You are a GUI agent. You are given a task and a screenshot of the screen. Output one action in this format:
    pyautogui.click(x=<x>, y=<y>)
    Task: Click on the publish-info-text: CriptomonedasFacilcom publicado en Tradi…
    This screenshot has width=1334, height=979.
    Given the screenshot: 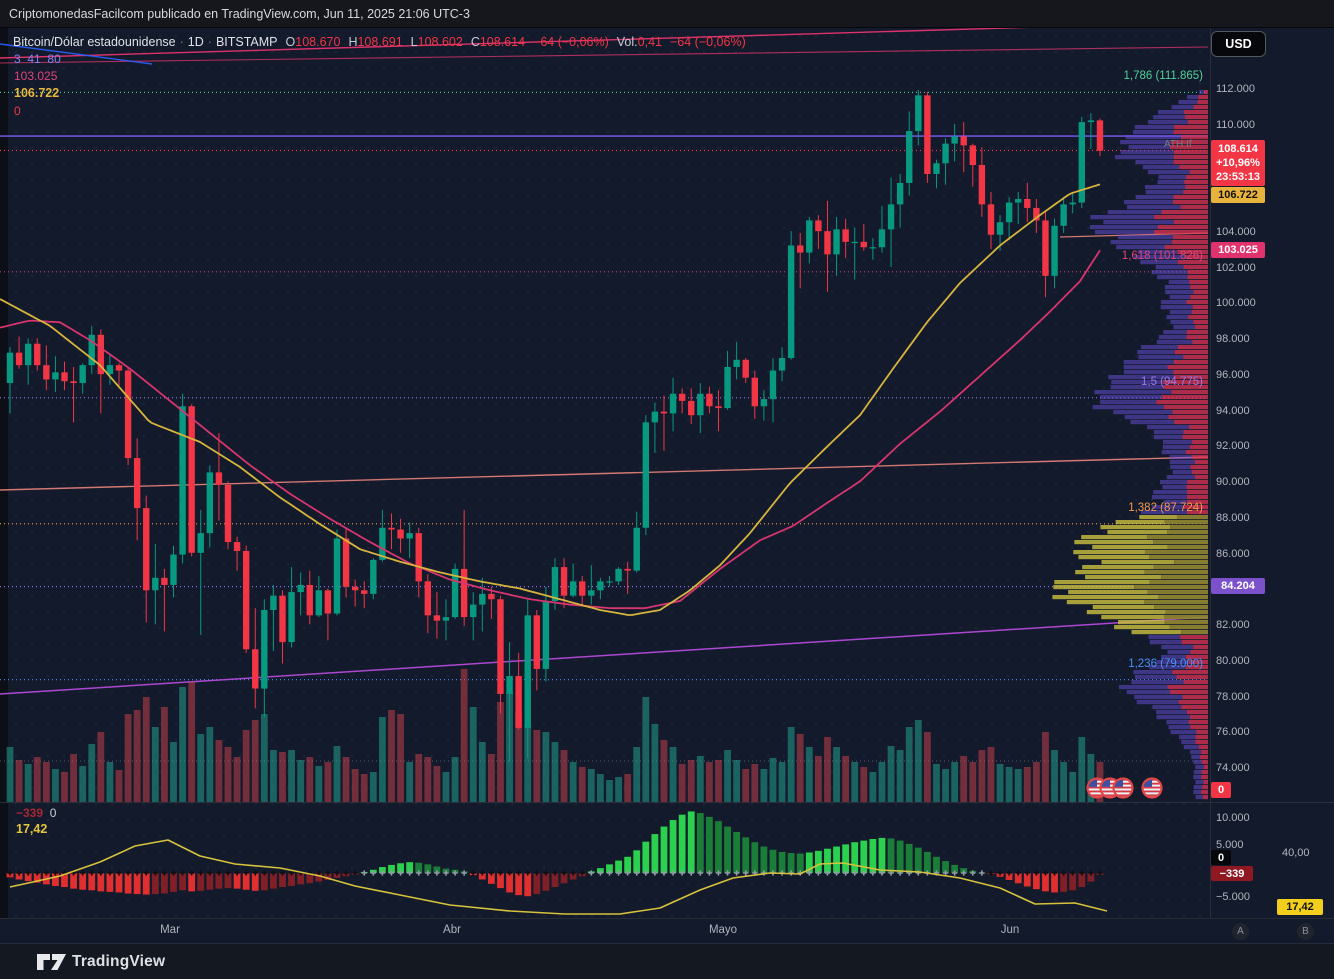 What is the action you would take?
    pyautogui.click(x=239, y=14)
    